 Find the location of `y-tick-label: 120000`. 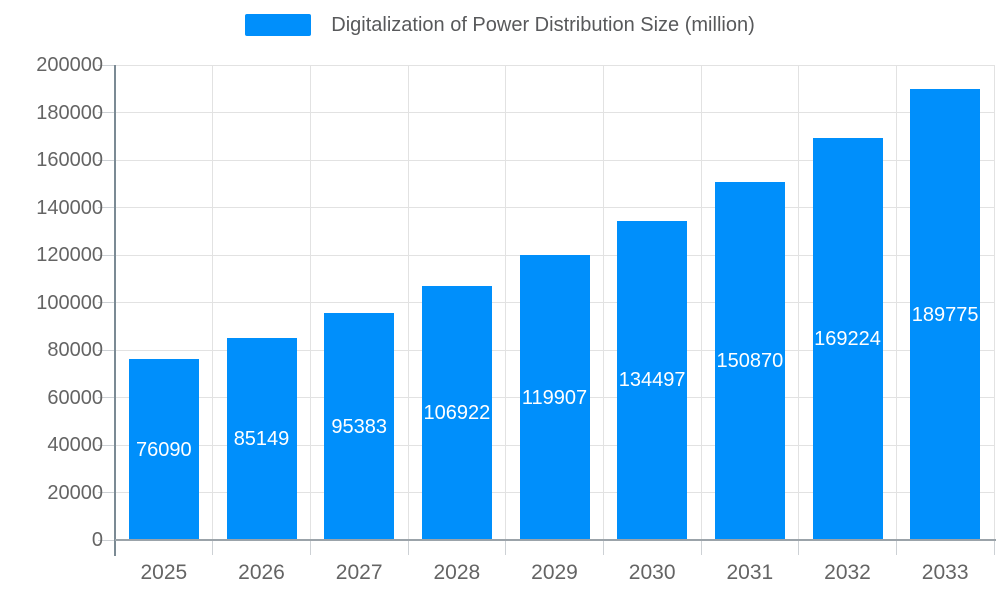

y-tick-label: 120000 is located at coordinates (69, 255).